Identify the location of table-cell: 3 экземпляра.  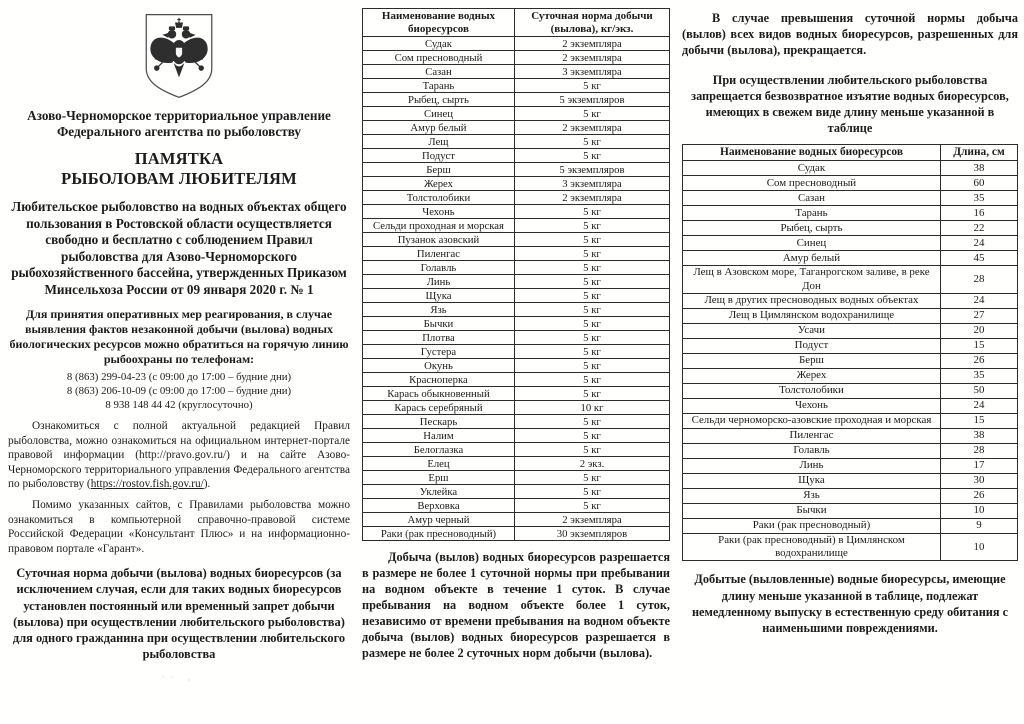
(592, 184).